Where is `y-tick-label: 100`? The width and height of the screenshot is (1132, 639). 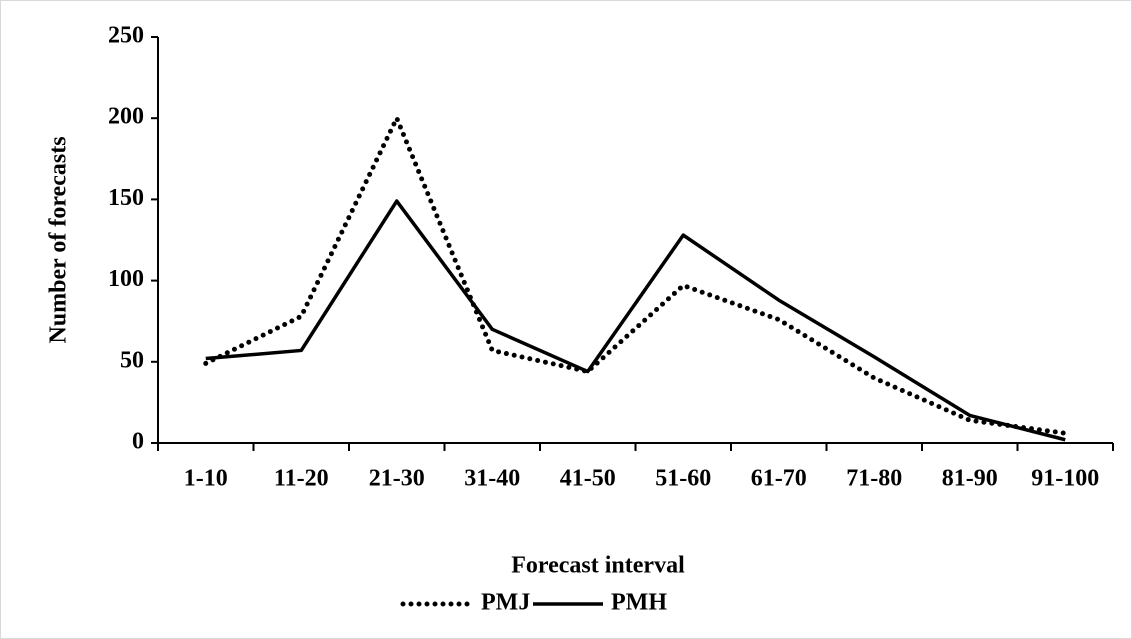 y-tick-label: 100 is located at coordinates (126, 279).